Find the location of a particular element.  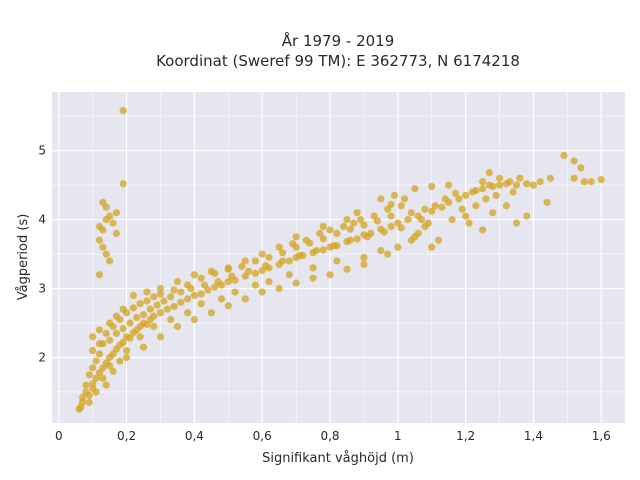

y-tick-label: 5 is located at coordinates (42, 151).